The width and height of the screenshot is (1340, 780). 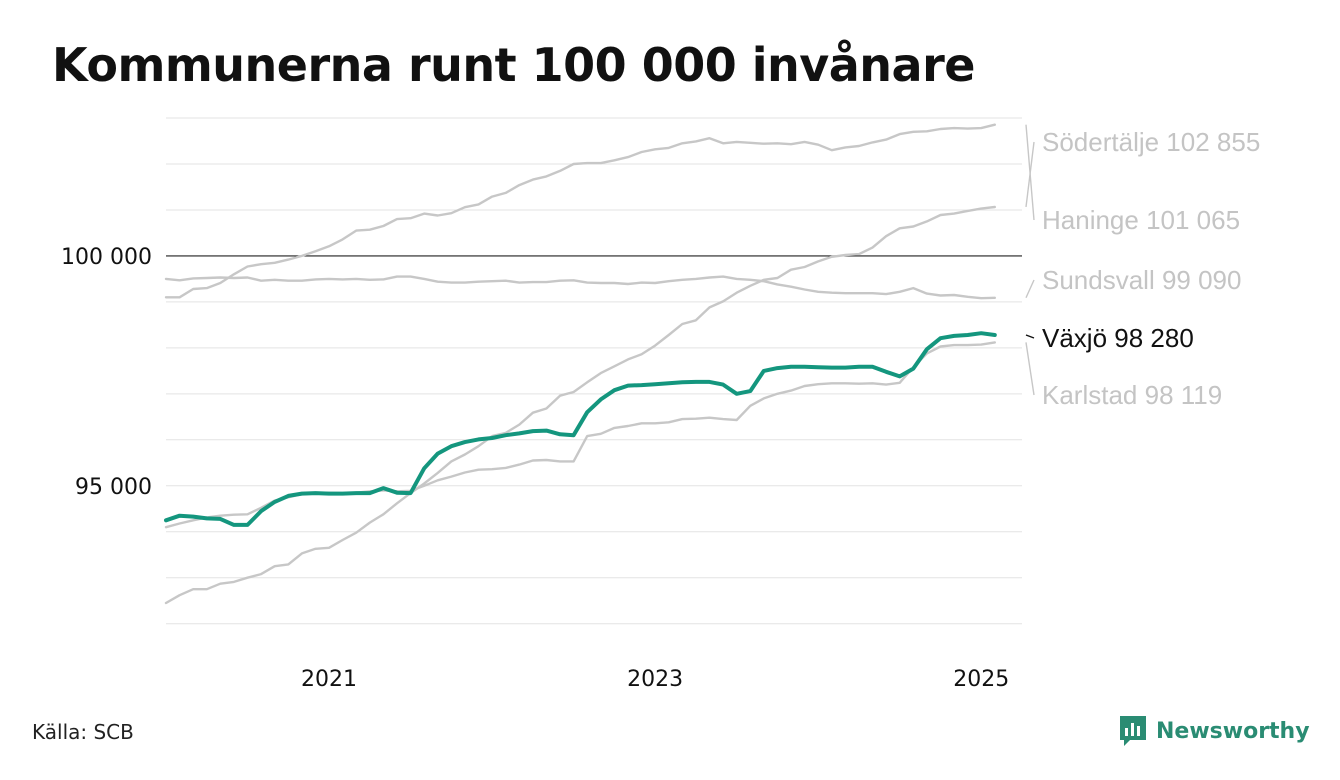 What do you see at coordinates (1132, 395) in the screenshot?
I see `series-label: Karlstad 98 119` at bounding box center [1132, 395].